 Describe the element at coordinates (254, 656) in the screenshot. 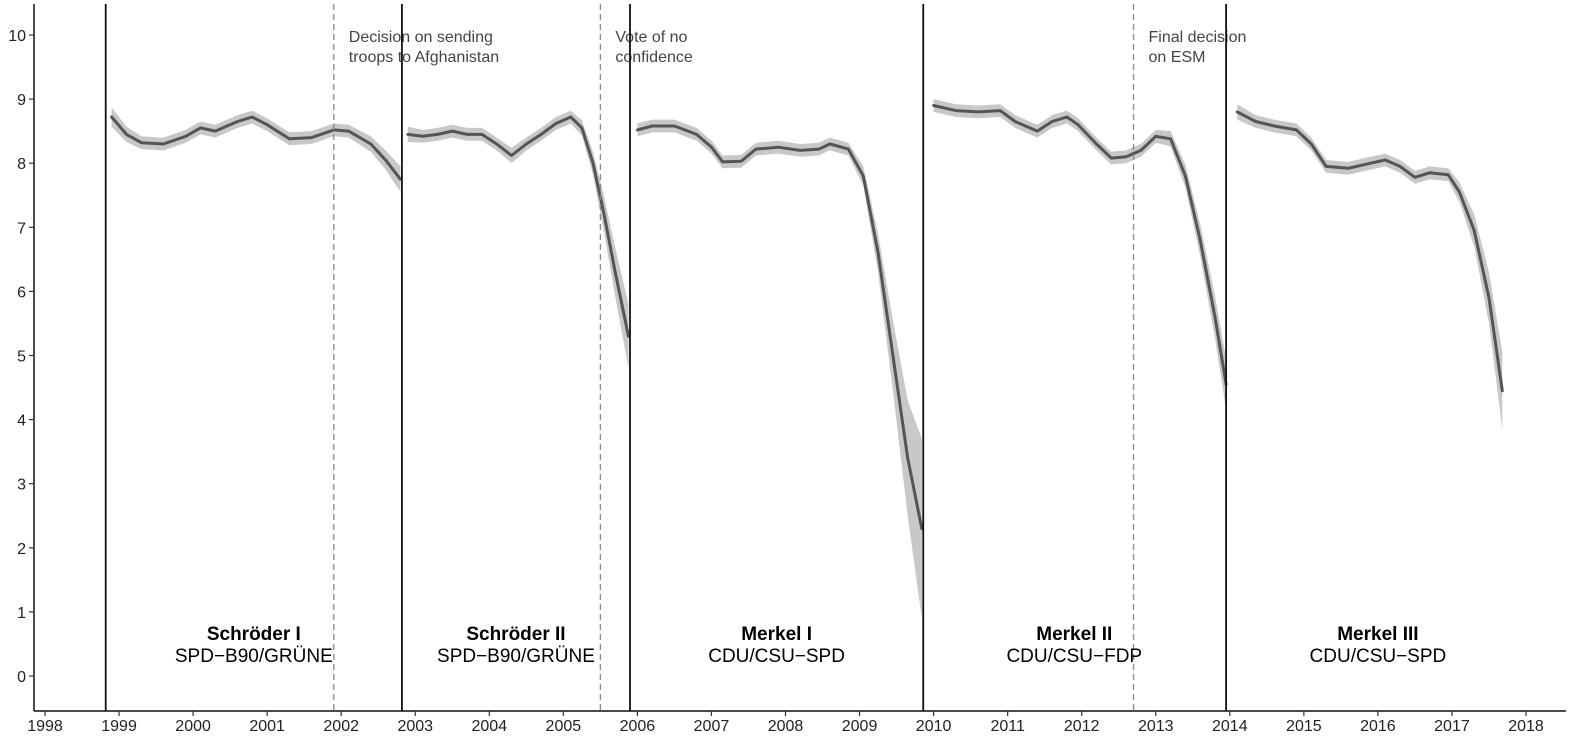

I see `government-coalition-1: SPD−B90/GRÜNE` at that location.